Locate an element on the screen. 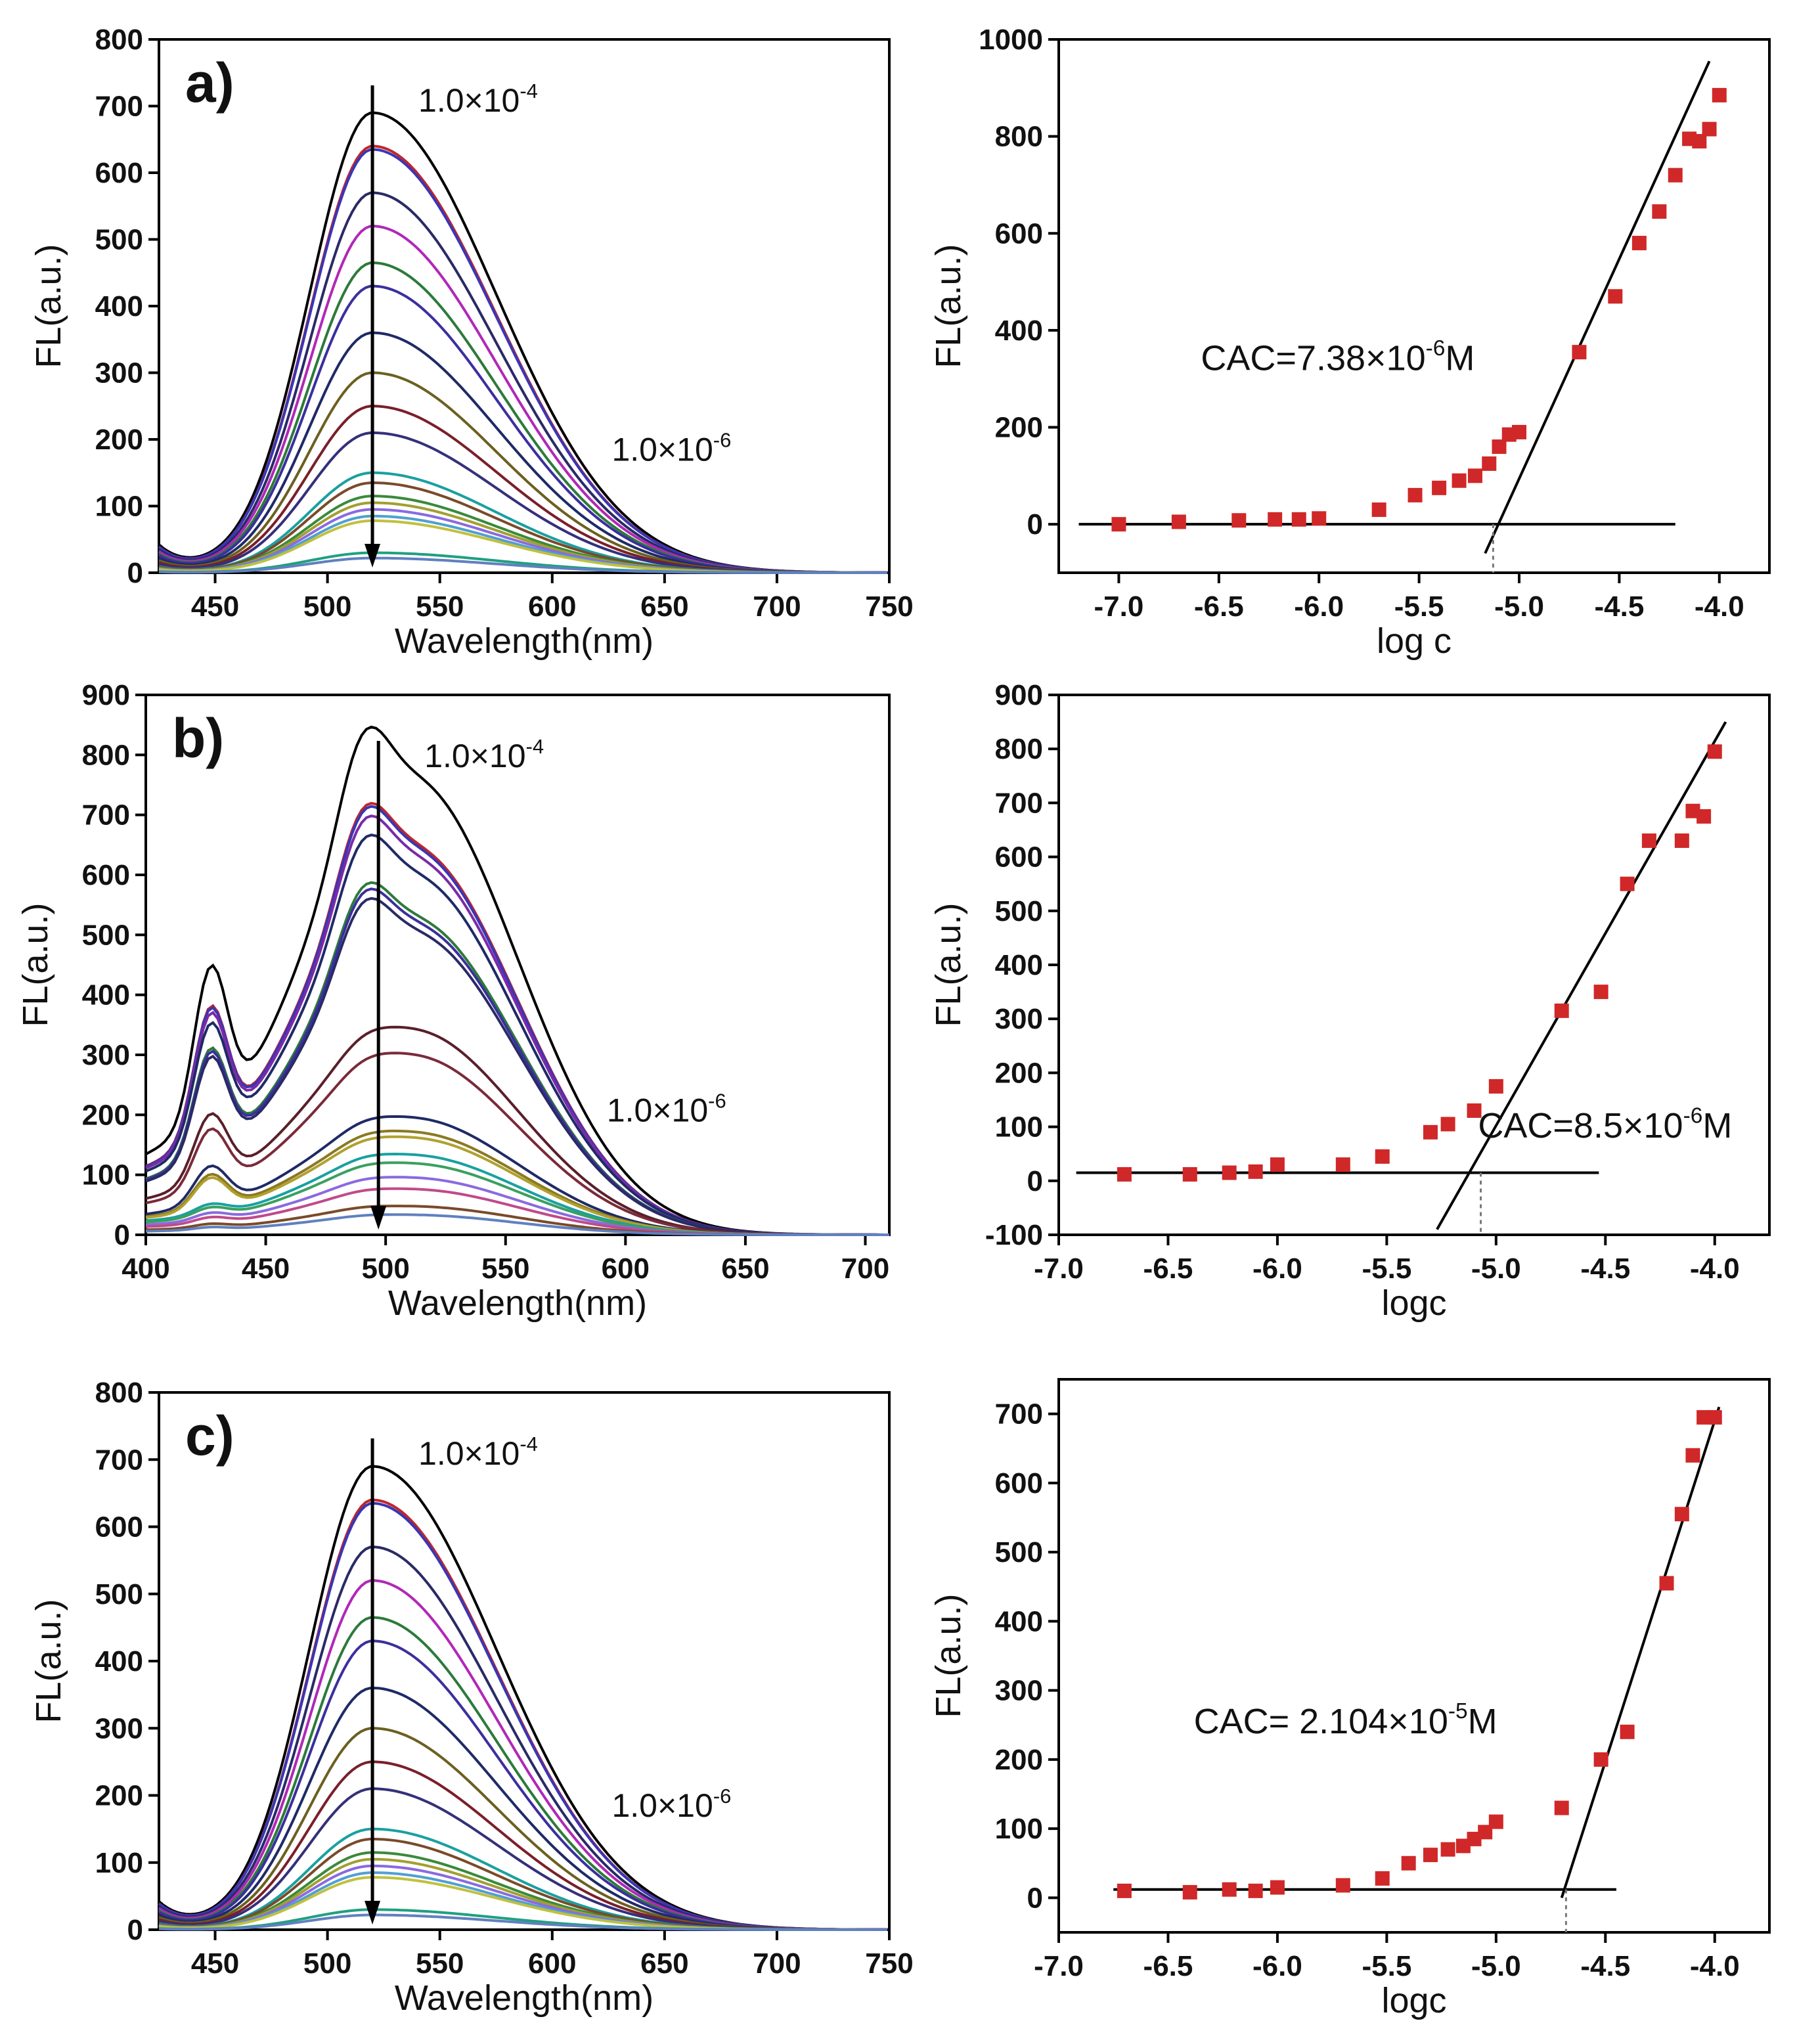  x-tick-label: 550 is located at coordinates (440, 1963).